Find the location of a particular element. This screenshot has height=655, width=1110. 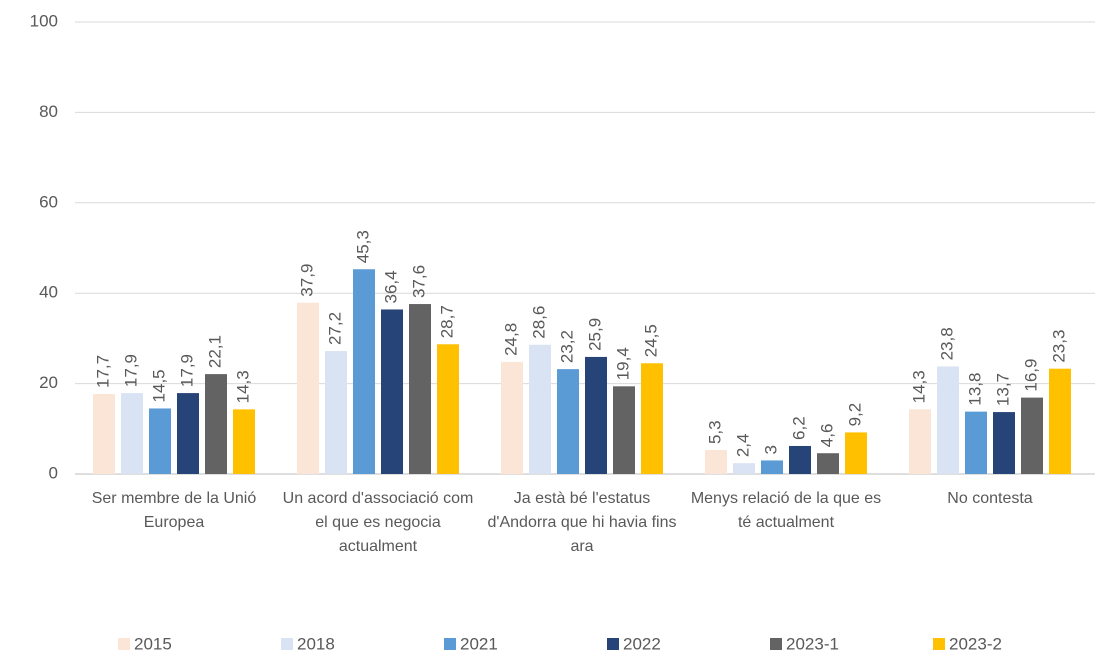

x-tick-label: Menys relació de la que es té actualment is located at coordinates (786, 510).